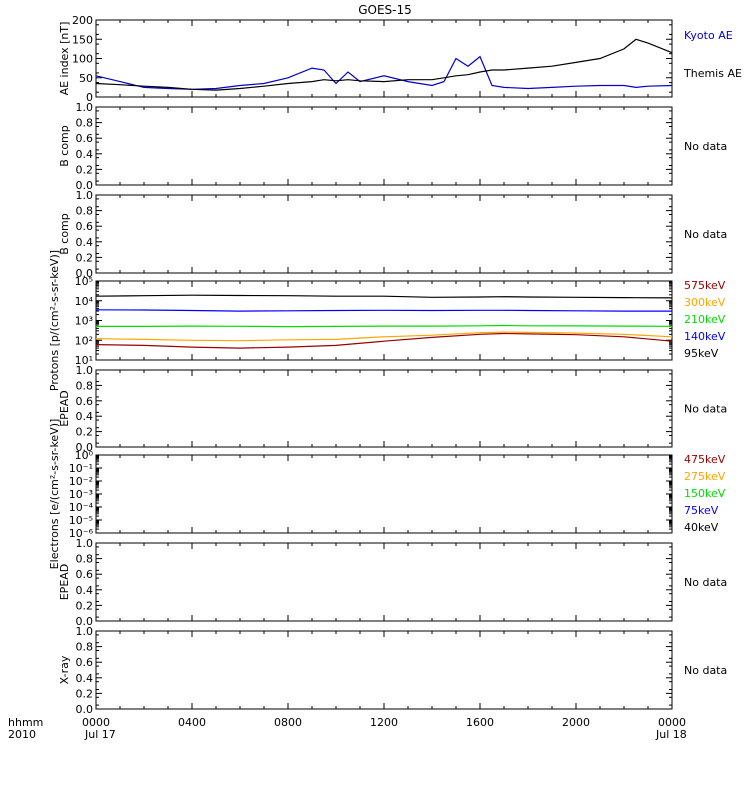 The image size is (750, 800). Describe the element at coordinates (81, 507) in the screenshot. I see `y-tick-label: 10⁻⁴` at that location.